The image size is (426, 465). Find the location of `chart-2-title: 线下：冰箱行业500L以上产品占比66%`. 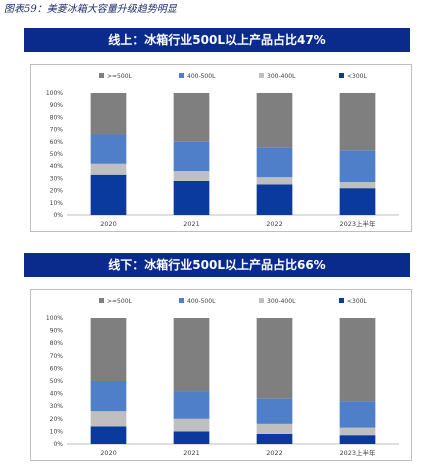

chart-2-title: 线下：冰箱行业500L以上产品占比66% is located at coordinates (217, 265).